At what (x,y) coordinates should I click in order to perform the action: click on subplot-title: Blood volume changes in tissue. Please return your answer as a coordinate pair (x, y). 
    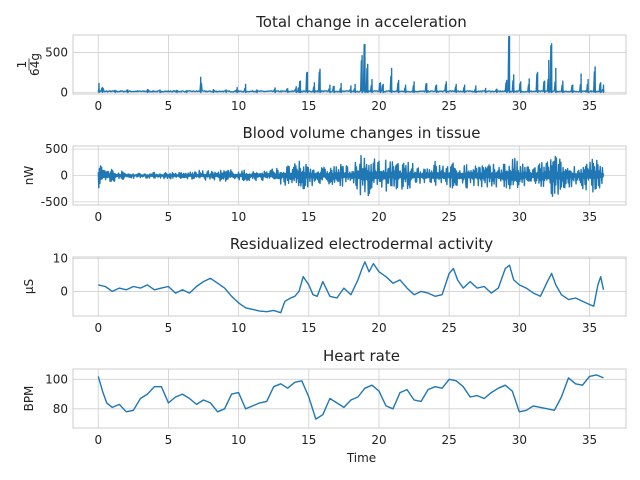
    Looking at the image, I should click on (361, 133).